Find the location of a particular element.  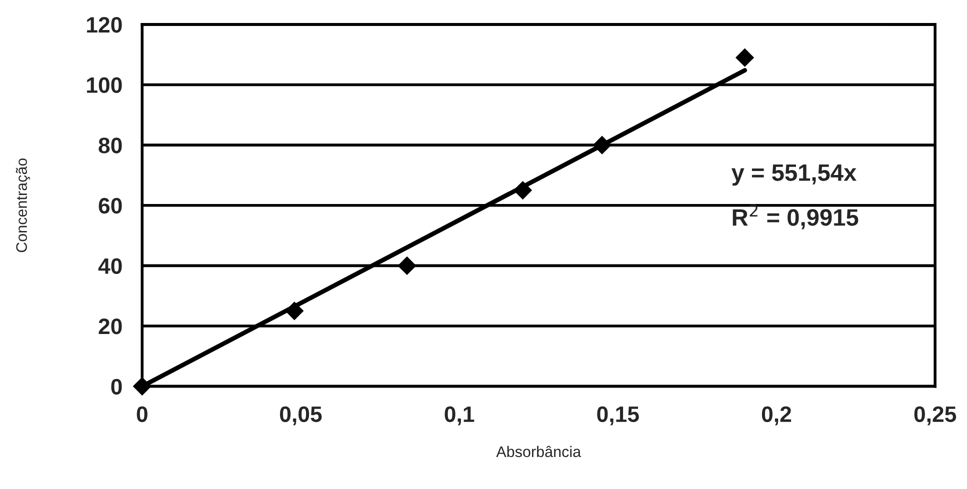

x-tick-label: 0,1 is located at coordinates (459, 416).